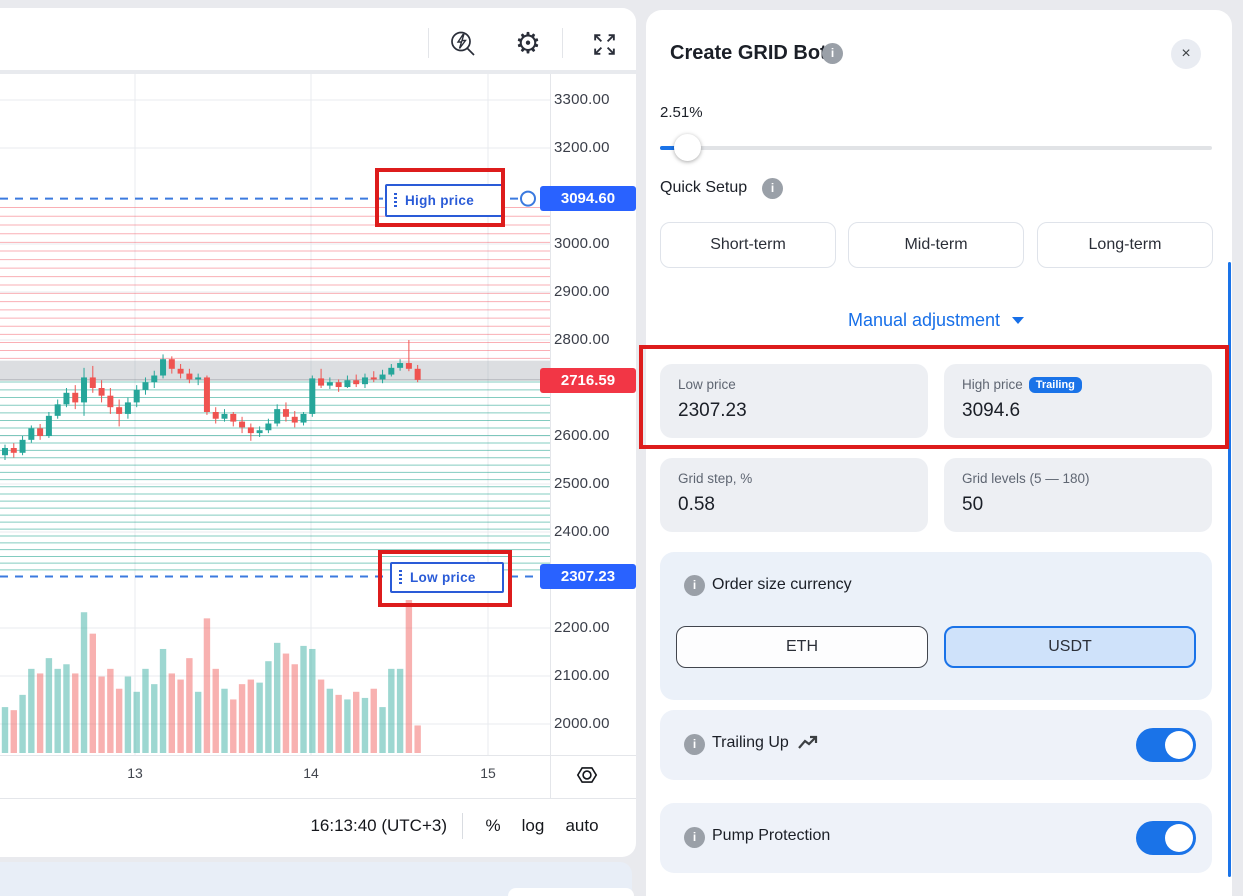 The height and width of the screenshot is (896, 1243). What do you see at coordinates (936, 148) in the screenshot?
I see `percent-slider-track` at bounding box center [936, 148].